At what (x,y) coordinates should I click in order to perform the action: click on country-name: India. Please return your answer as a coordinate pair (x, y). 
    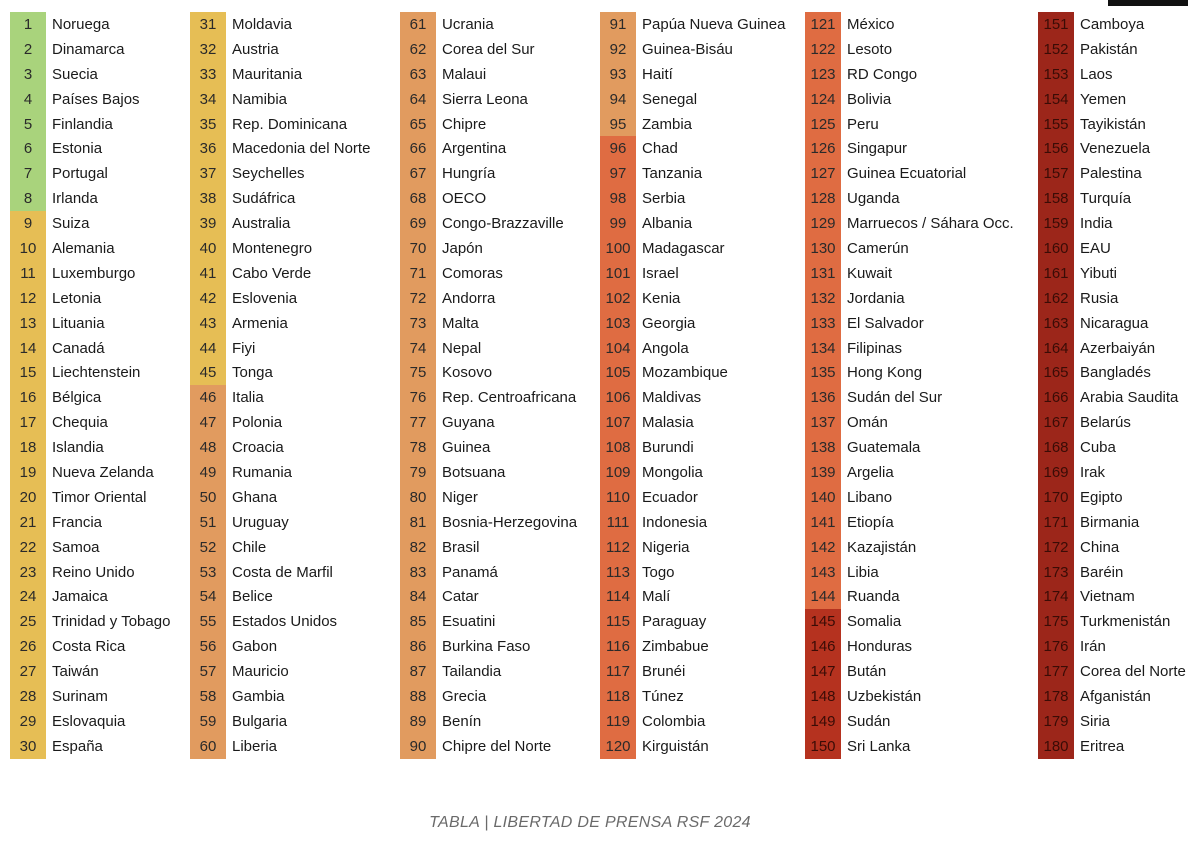
    Looking at the image, I should click on (1096, 224).